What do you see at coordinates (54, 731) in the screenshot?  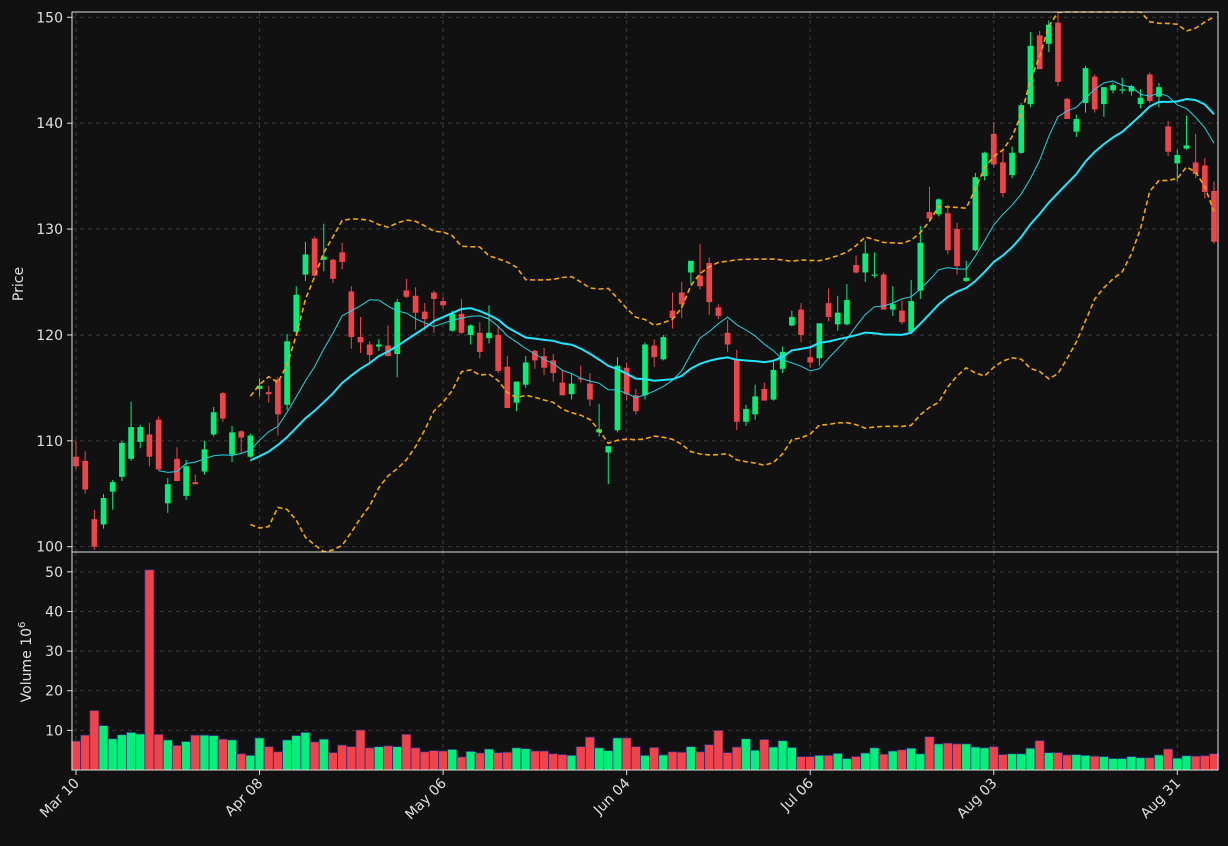 I see `volume-tick-label: 10` at bounding box center [54, 731].